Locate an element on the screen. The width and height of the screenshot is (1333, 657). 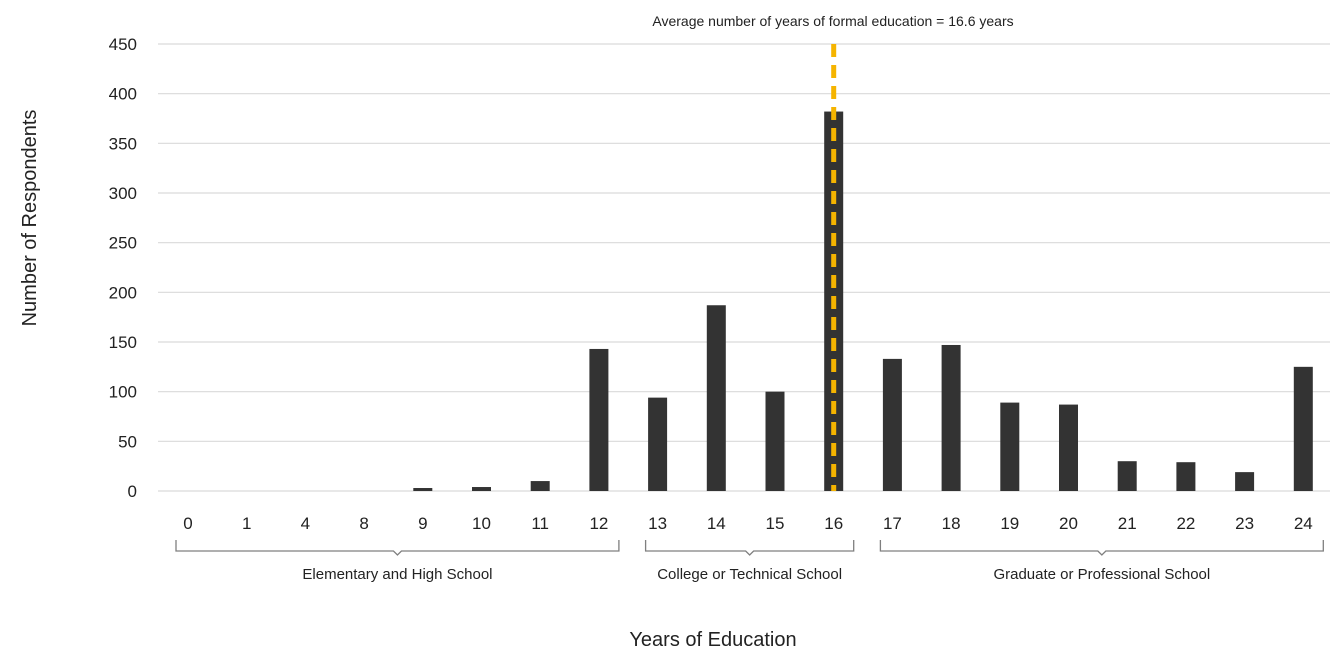
x-tick-label: 8 is located at coordinates (363, 523).